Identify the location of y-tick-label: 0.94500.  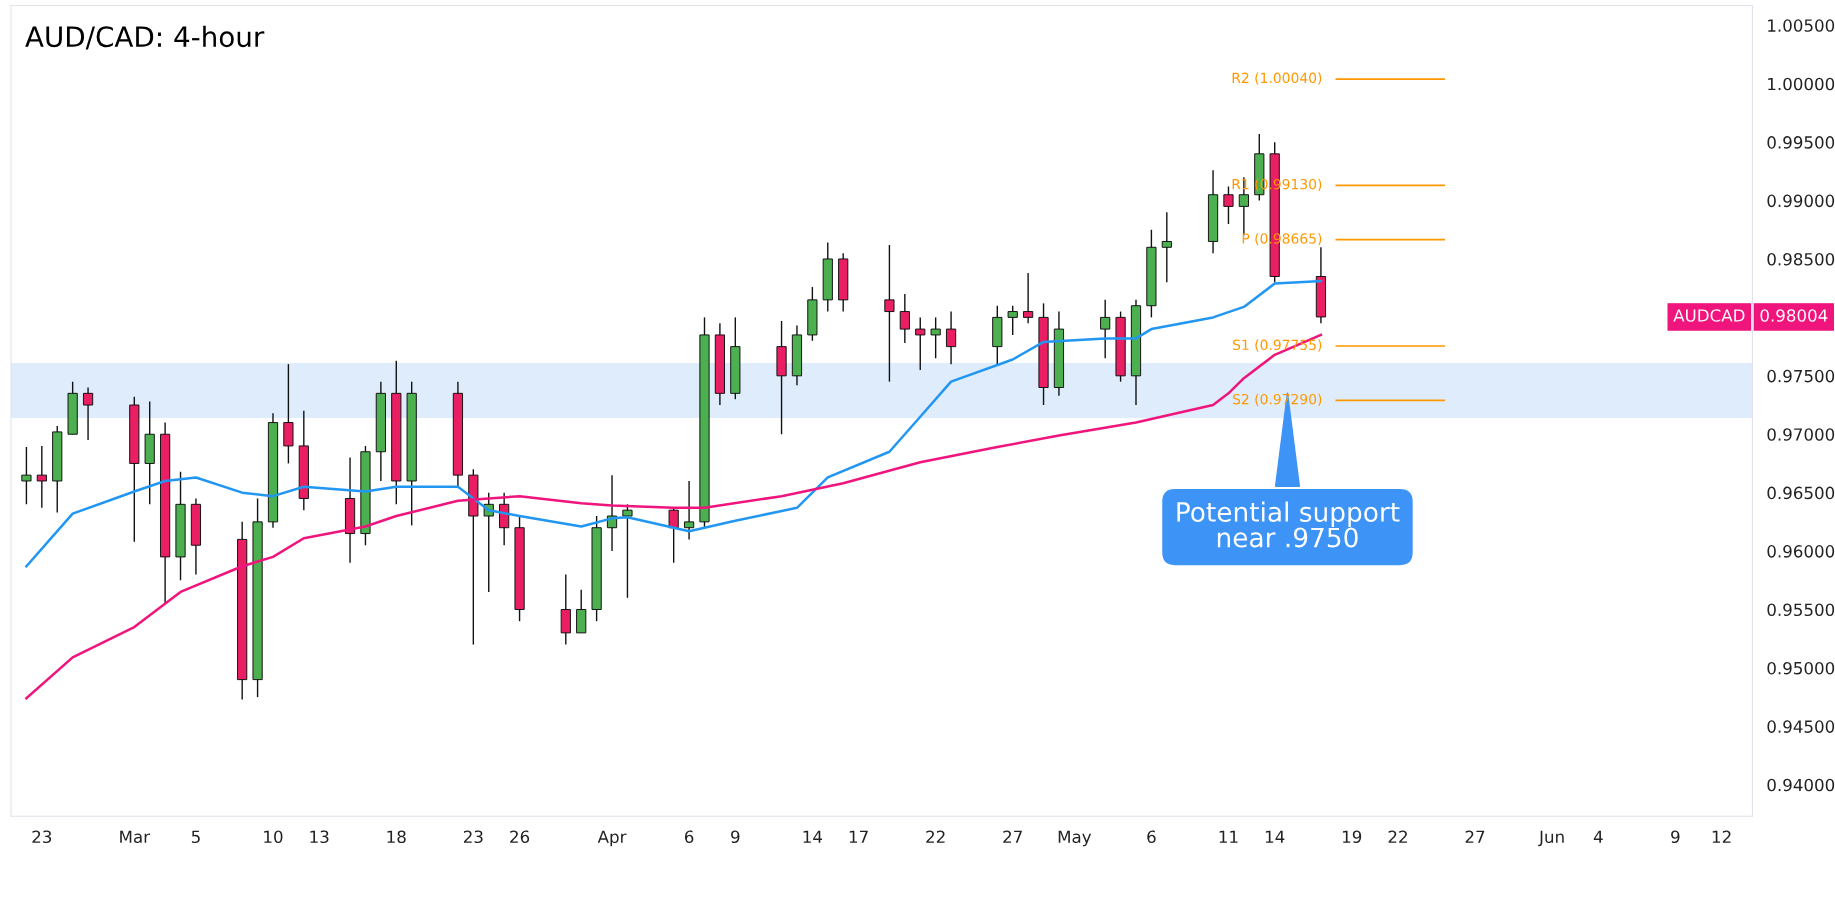
(1801, 726).